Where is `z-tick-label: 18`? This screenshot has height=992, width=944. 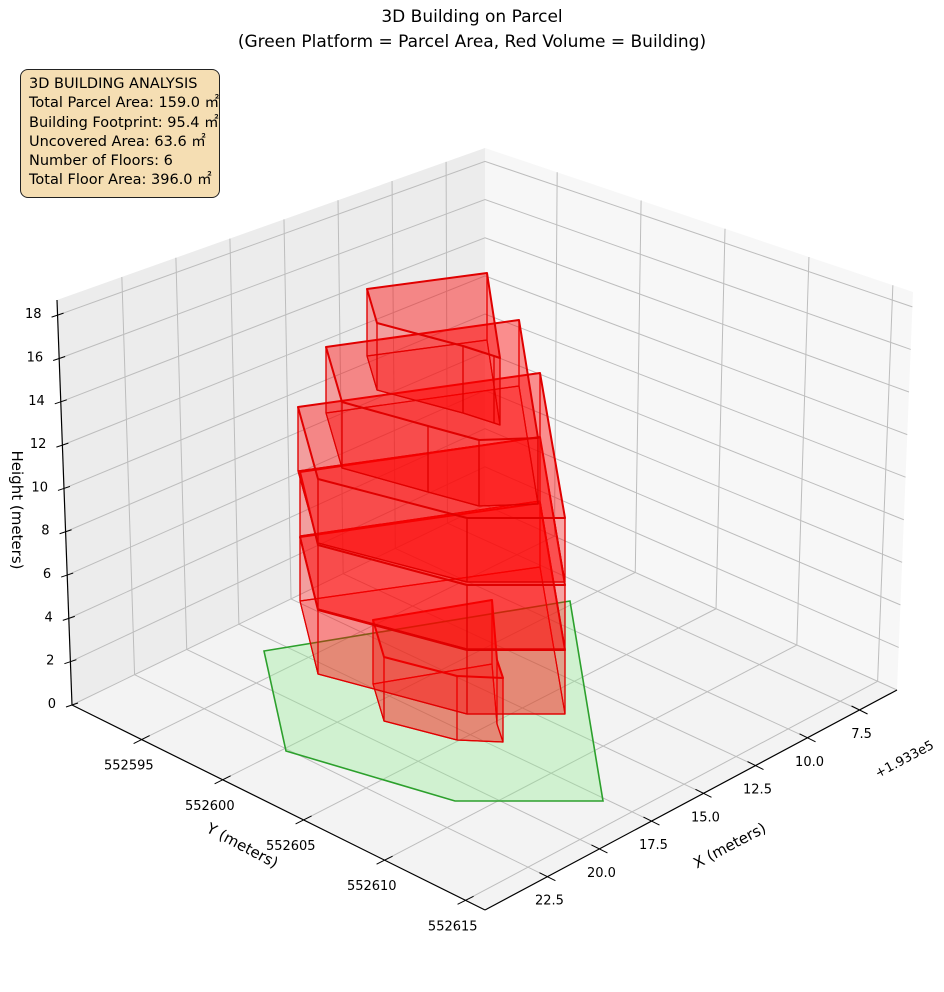 z-tick-label: 18 is located at coordinates (33, 314).